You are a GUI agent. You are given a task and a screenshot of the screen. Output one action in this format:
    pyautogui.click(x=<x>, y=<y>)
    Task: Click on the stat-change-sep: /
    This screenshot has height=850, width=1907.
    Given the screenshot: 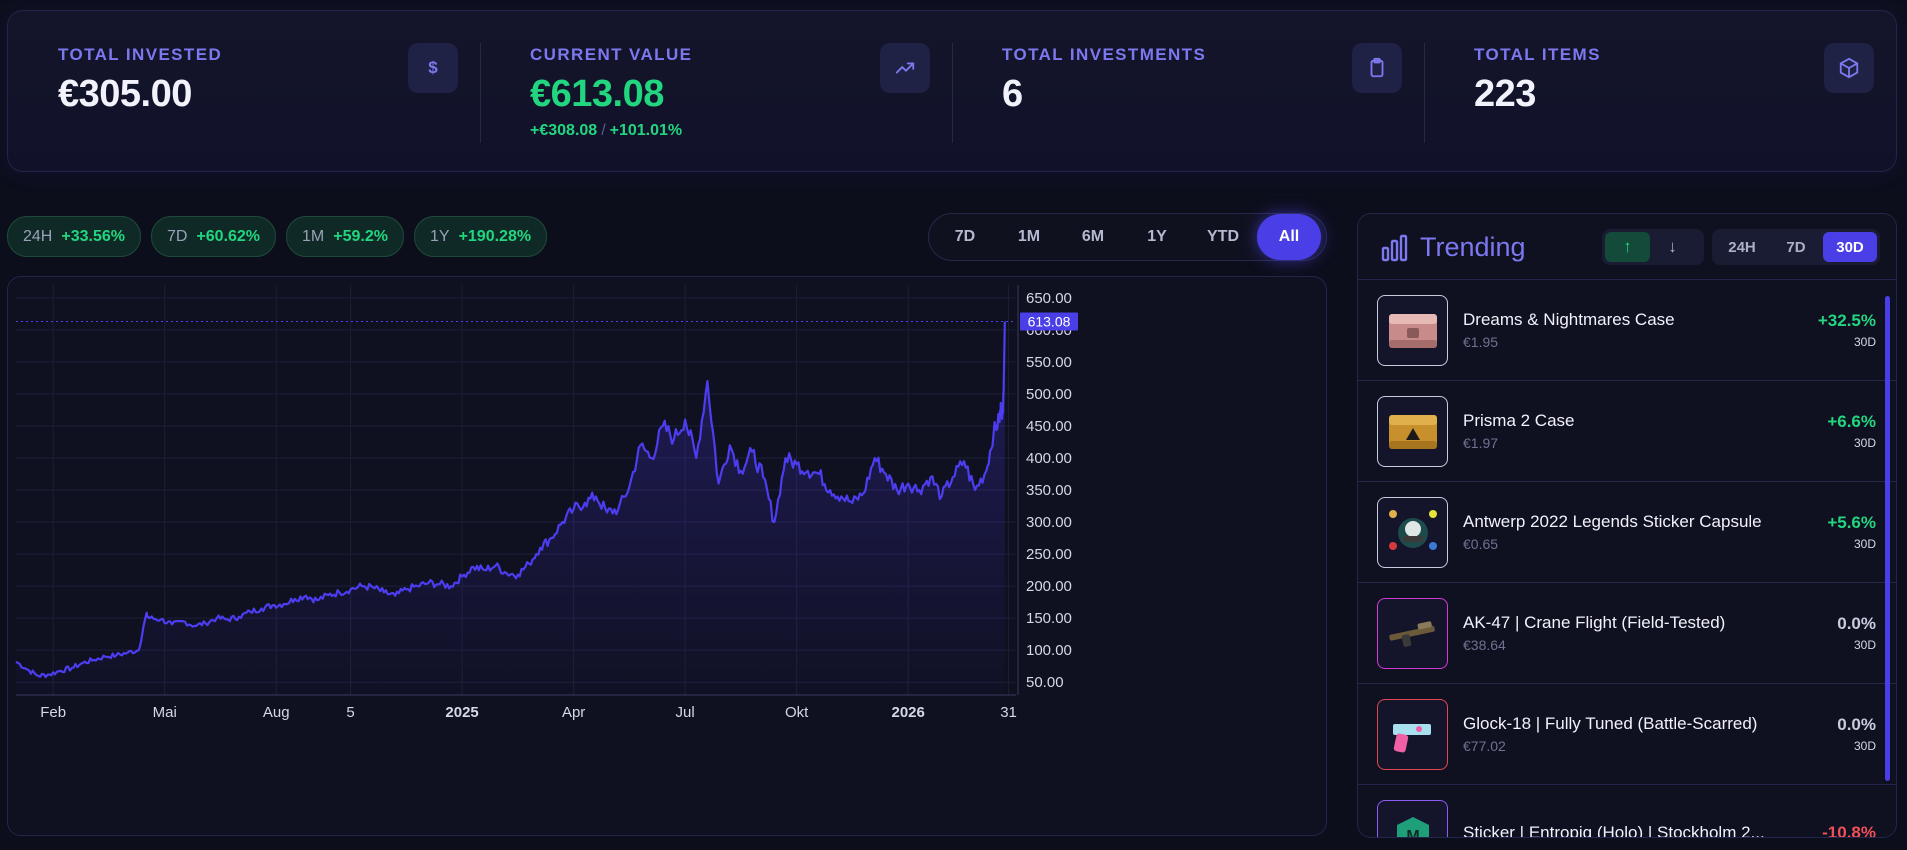 What is the action you would take?
    pyautogui.click(x=603, y=130)
    